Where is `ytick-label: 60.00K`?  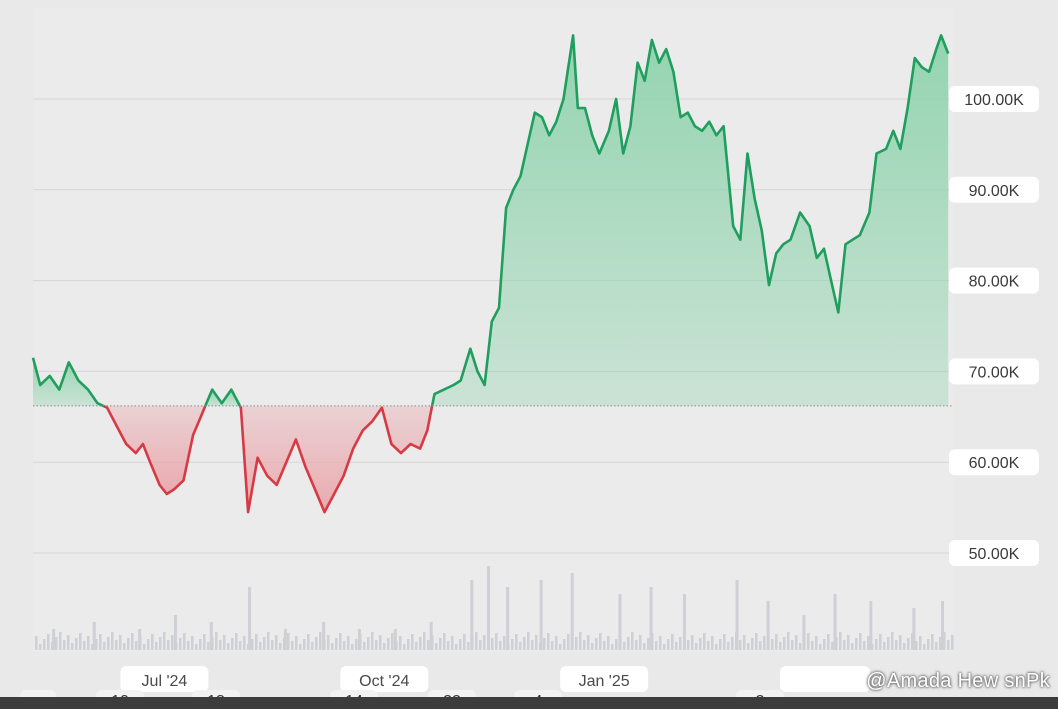
ytick-label: 60.00K is located at coordinates (994, 463).